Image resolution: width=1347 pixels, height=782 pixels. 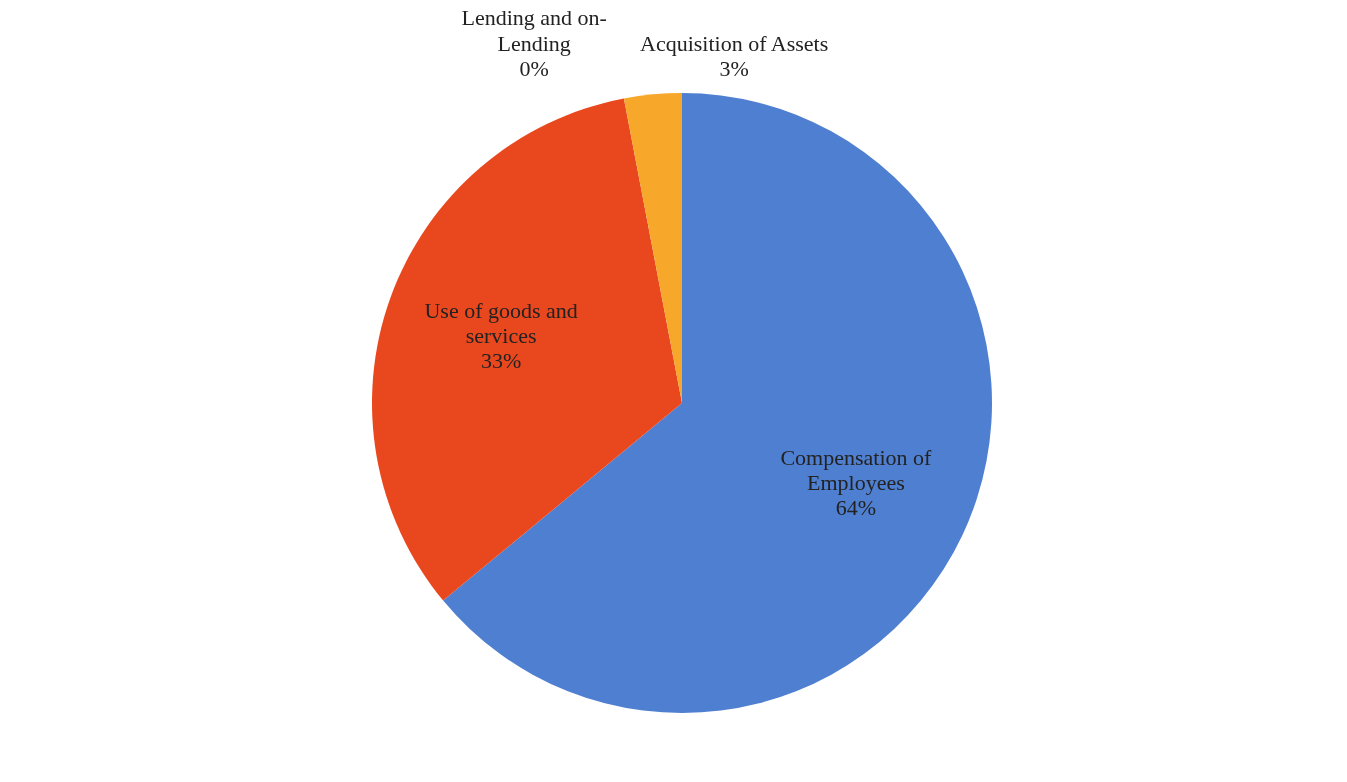 What do you see at coordinates (856, 469) in the screenshot?
I see `slice-label: Compensation of Employees` at bounding box center [856, 469].